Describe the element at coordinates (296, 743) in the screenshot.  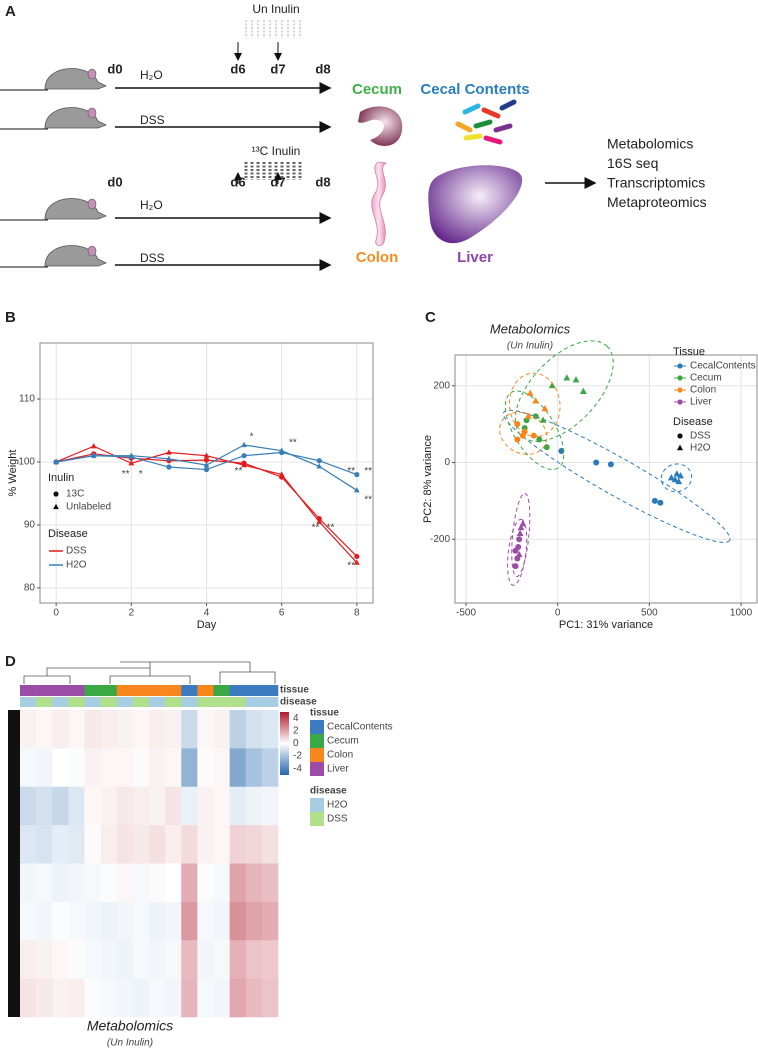
I see `color-tick-label: 0` at that location.